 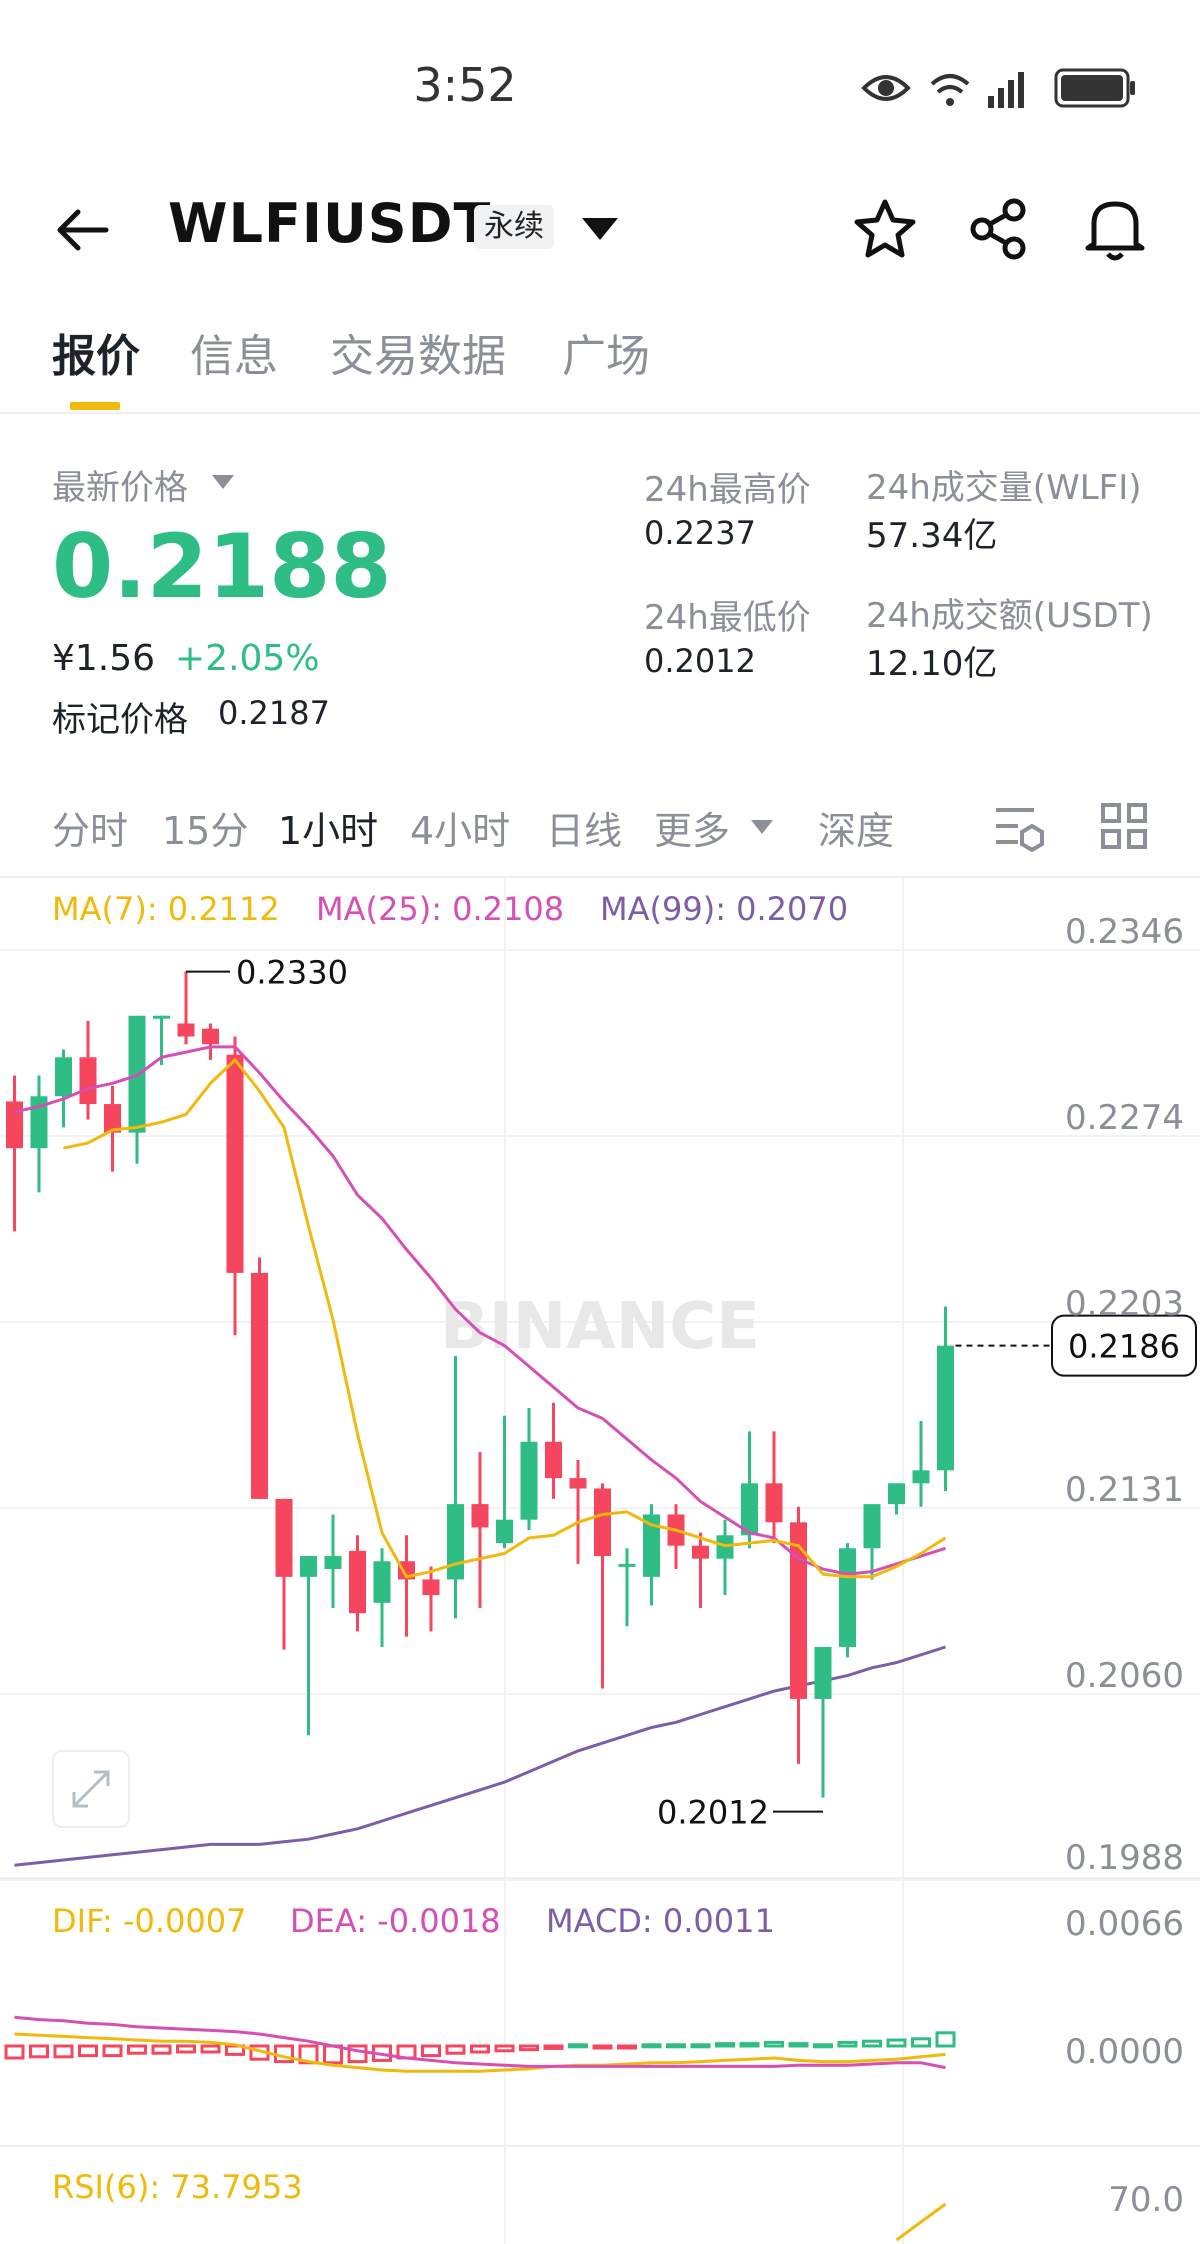 What do you see at coordinates (1094, 88) in the screenshot?
I see `battery-icon` at bounding box center [1094, 88].